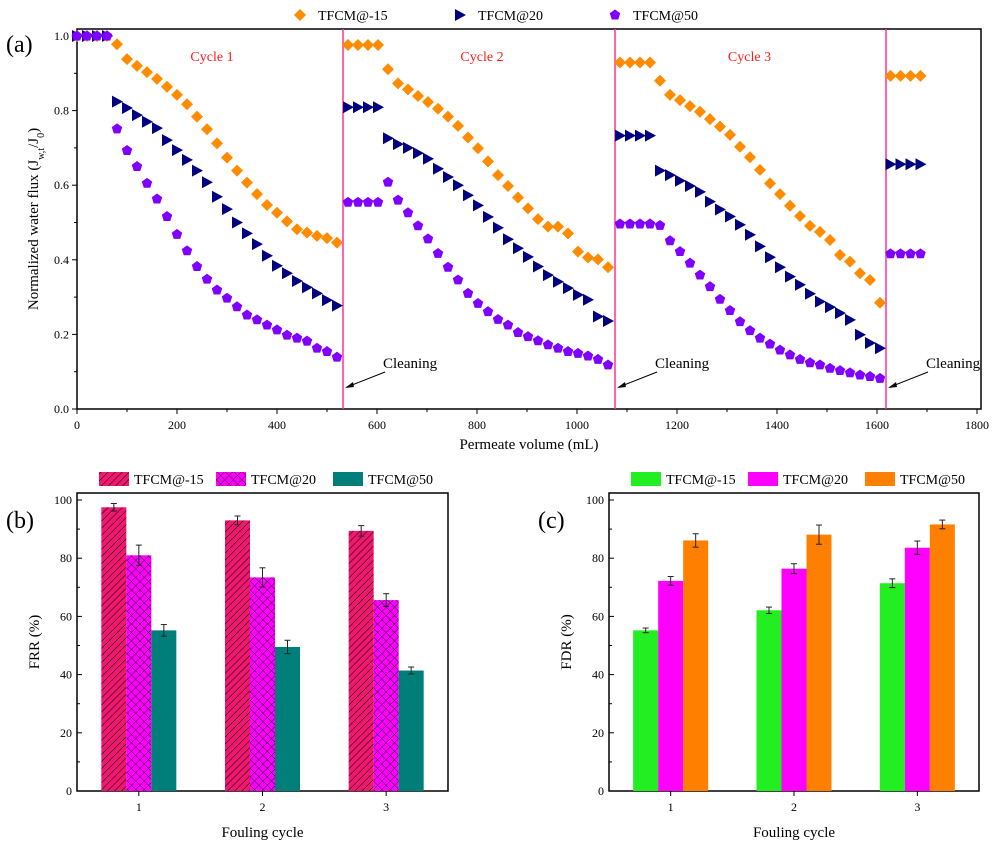  What do you see at coordinates (749, 57) in the screenshot?
I see `cycle-label: Cycle 3` at bounding box center [749, 57].